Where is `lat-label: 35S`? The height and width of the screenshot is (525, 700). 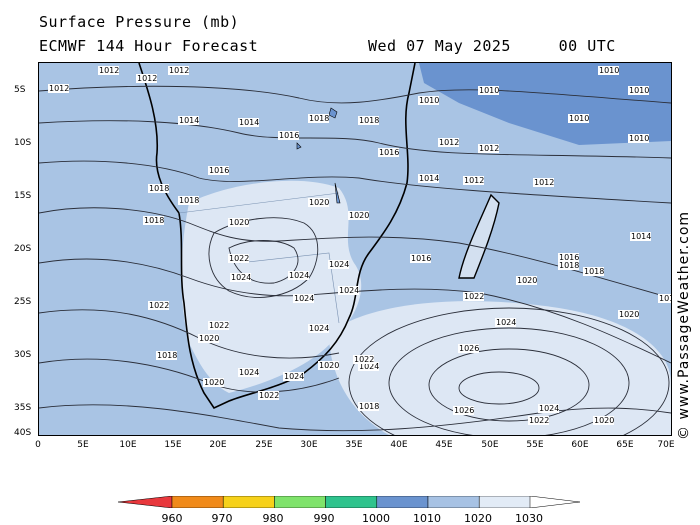
lat-label: 35S is located at coordinates (23, 408).